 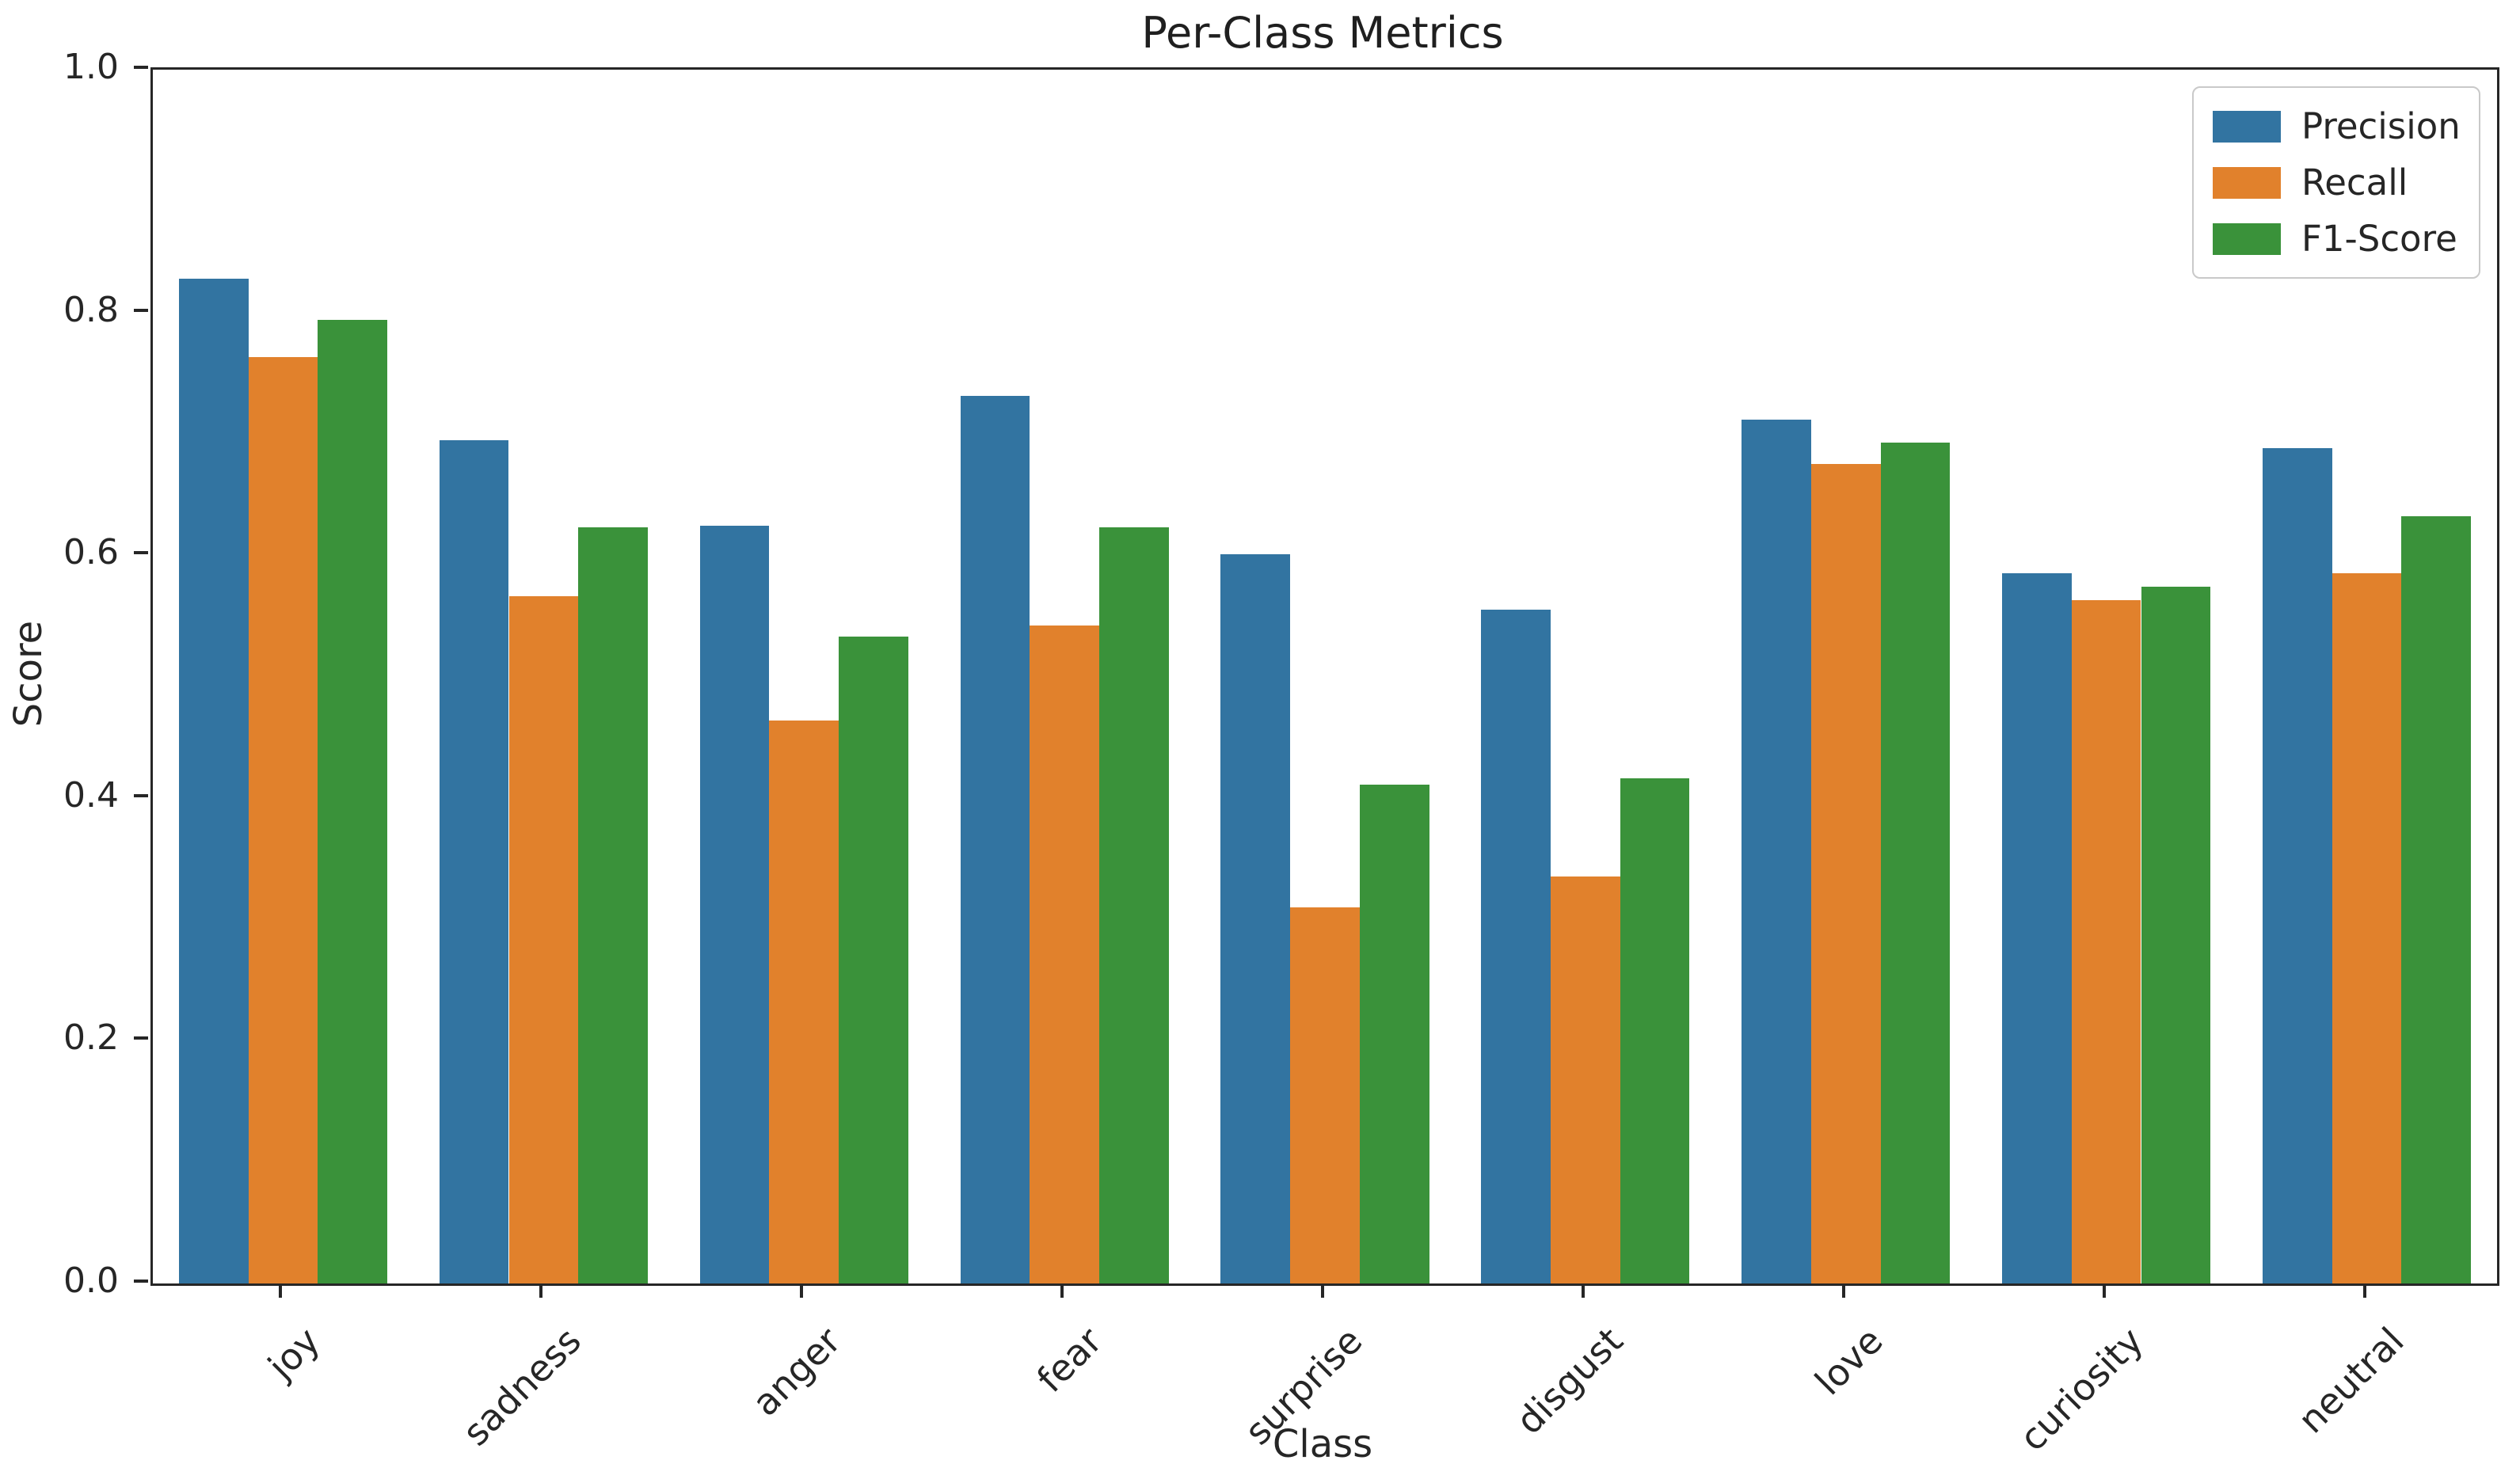 What do you see at coordinates (141, 795) in the screenshot?
I see `y-tick-0.4` at bounding box center [141, 795].